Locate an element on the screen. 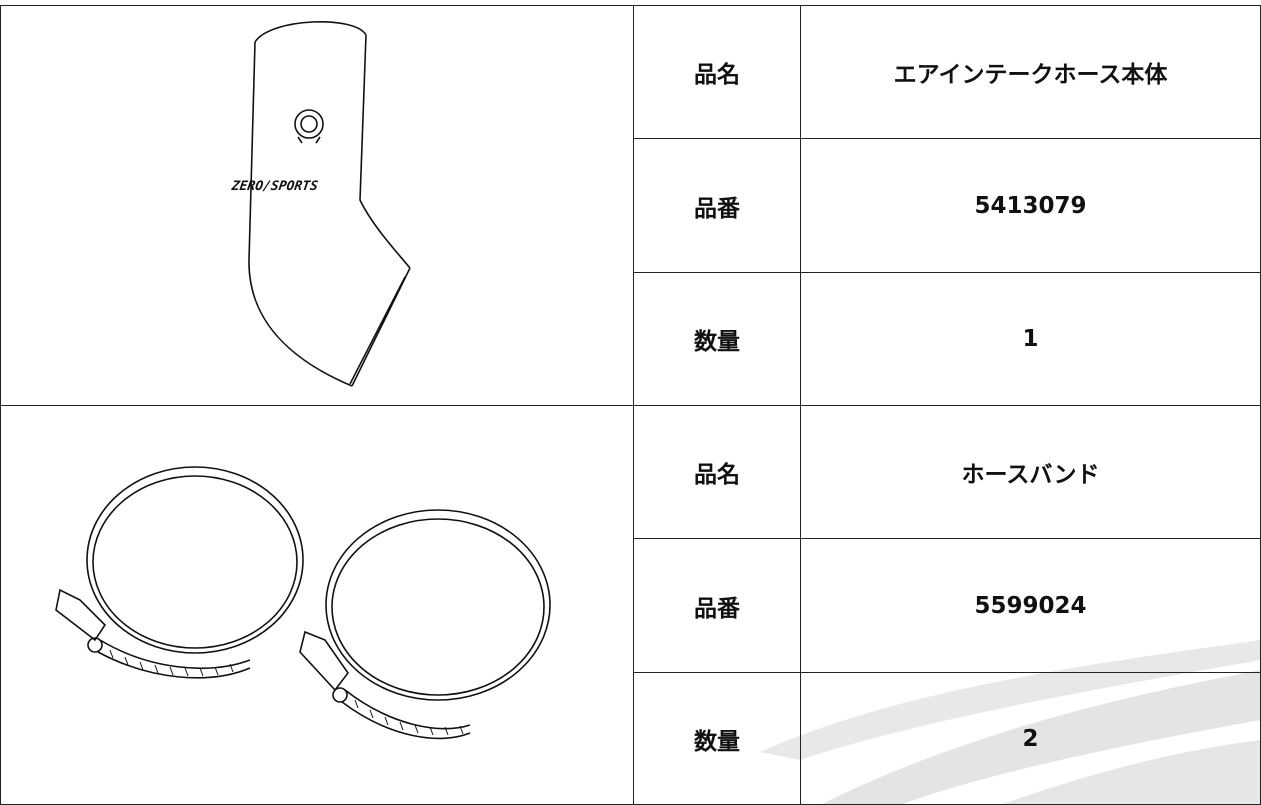 Image resolution: width=1261 pixels, height=805 pixels. value-cell: 5599024 is located at coordinates (1030, 605).